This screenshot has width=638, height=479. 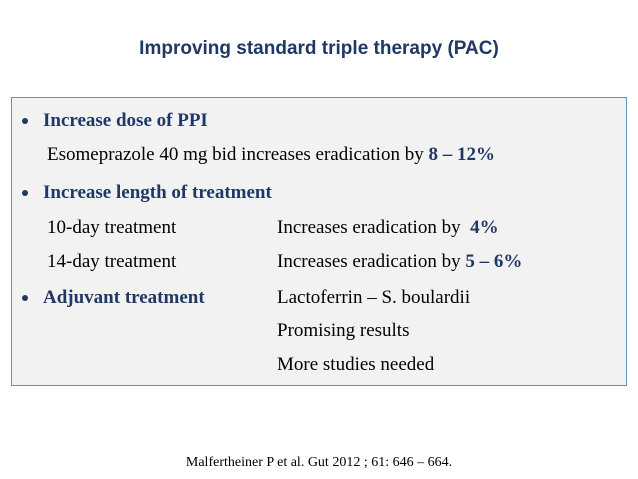 I want to click on slide-title: Improving standard triple therapy (PAC), so click(x=319, y=48).